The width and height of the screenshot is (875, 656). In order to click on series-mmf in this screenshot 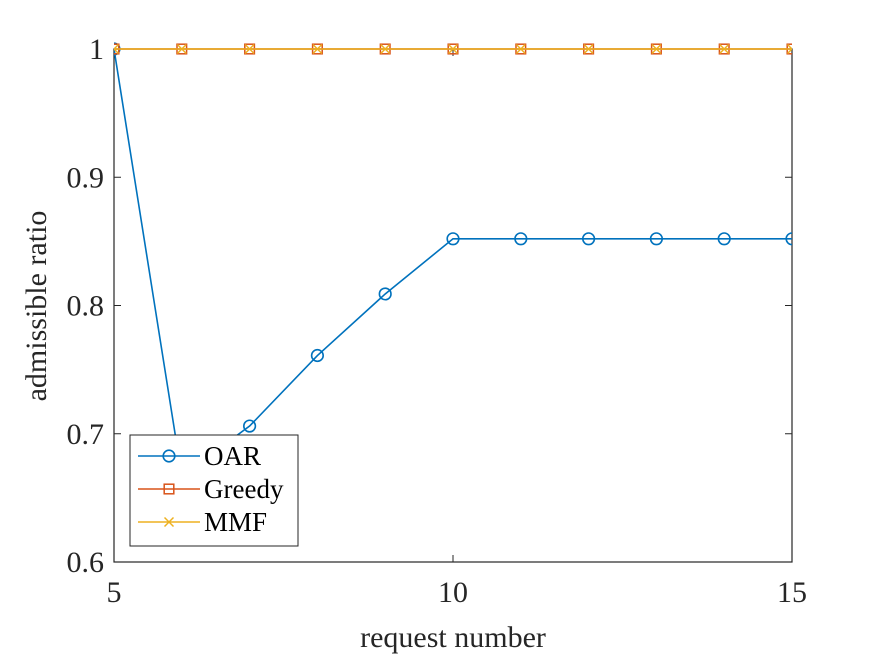, I will do `click(453, 49)`.